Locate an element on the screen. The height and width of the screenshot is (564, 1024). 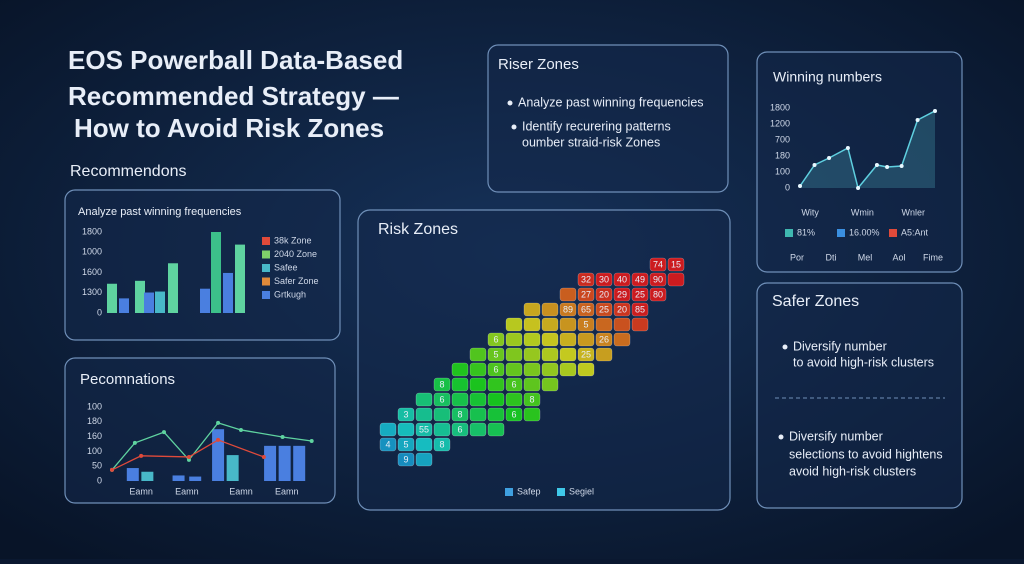
y-tick-label: 1200 is located at coordinates (780, 123).